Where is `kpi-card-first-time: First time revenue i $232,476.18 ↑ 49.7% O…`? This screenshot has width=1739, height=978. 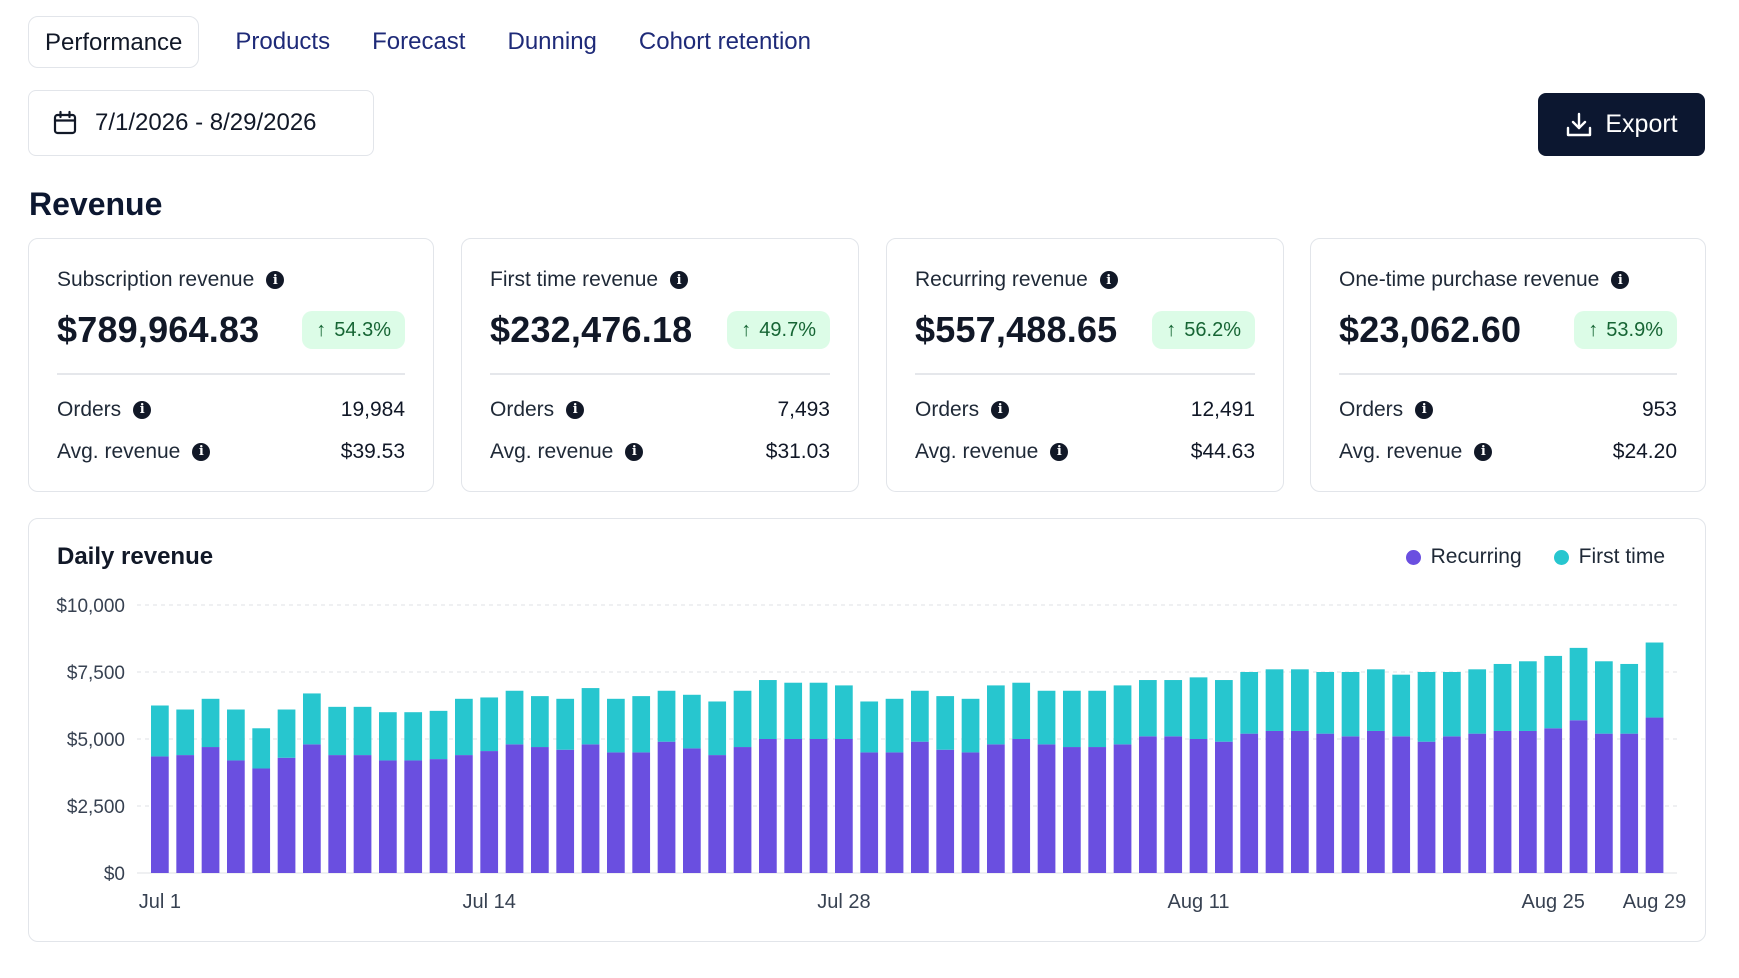 kpi-card-first-time: First time revenue i $232,476.18 ↑ 49.7% O… is located at coordinates (660, 365).